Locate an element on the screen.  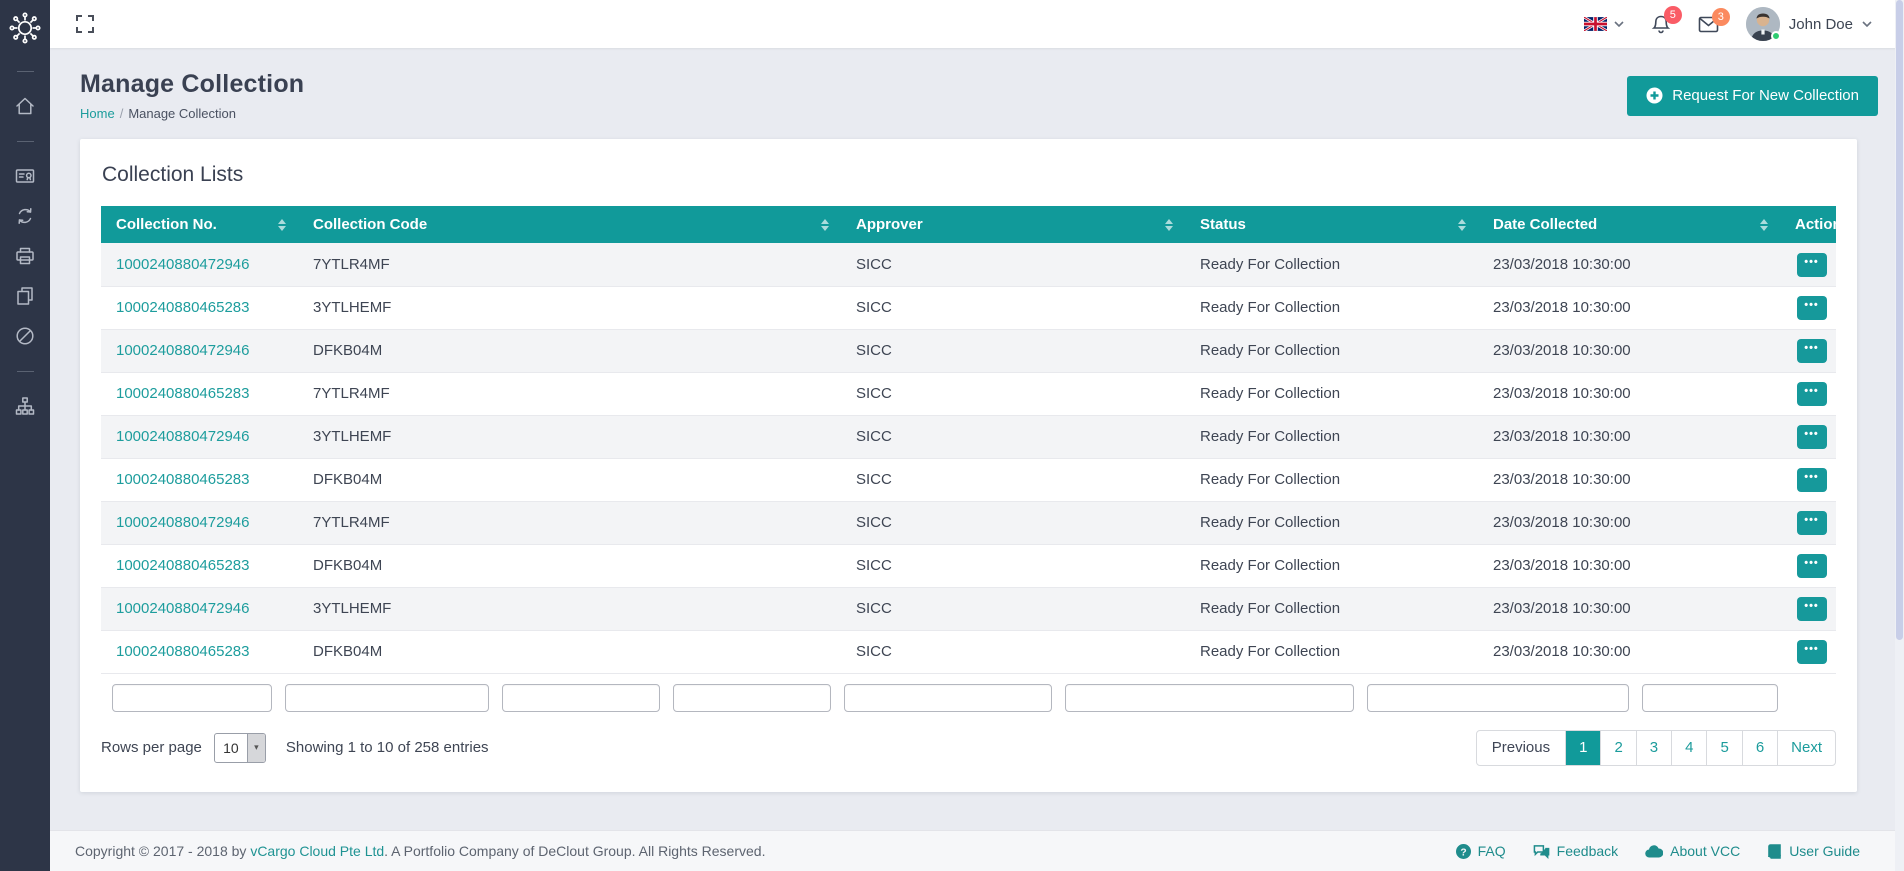
pagination-page-3: 3 is located at coordinates (1655, 747).